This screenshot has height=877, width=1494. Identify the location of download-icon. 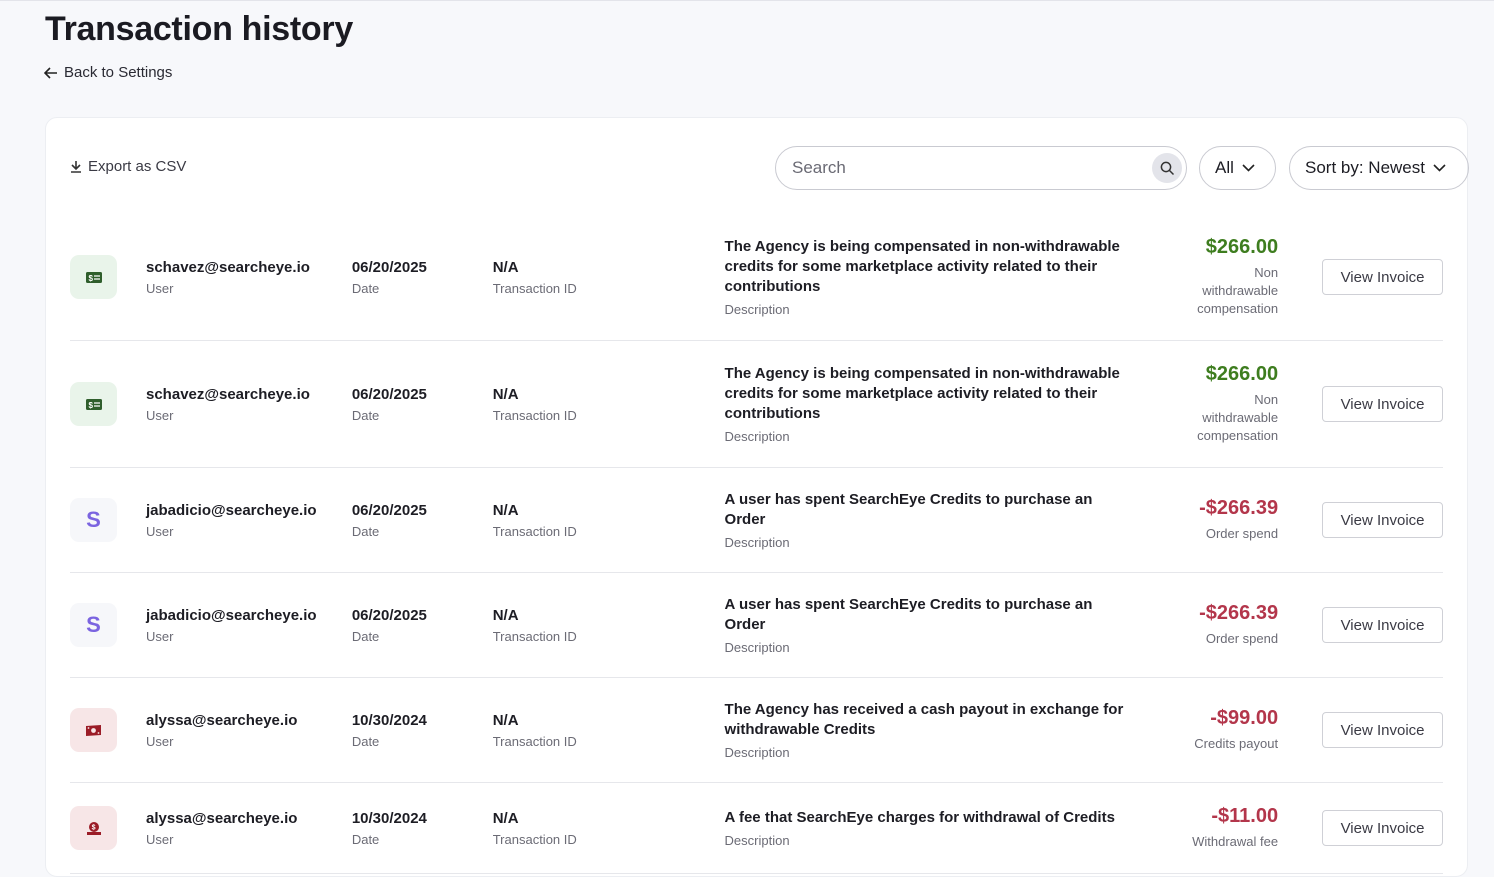
(76, 166).